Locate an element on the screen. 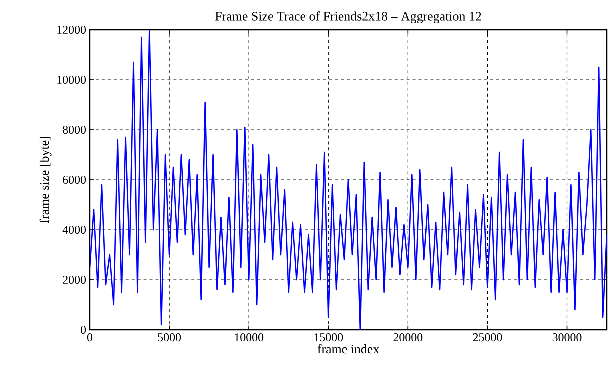 Image resolution: width=611 pixels, height=380 pixels. y-tick-label: 4000 is located at coordinates (74, 230).